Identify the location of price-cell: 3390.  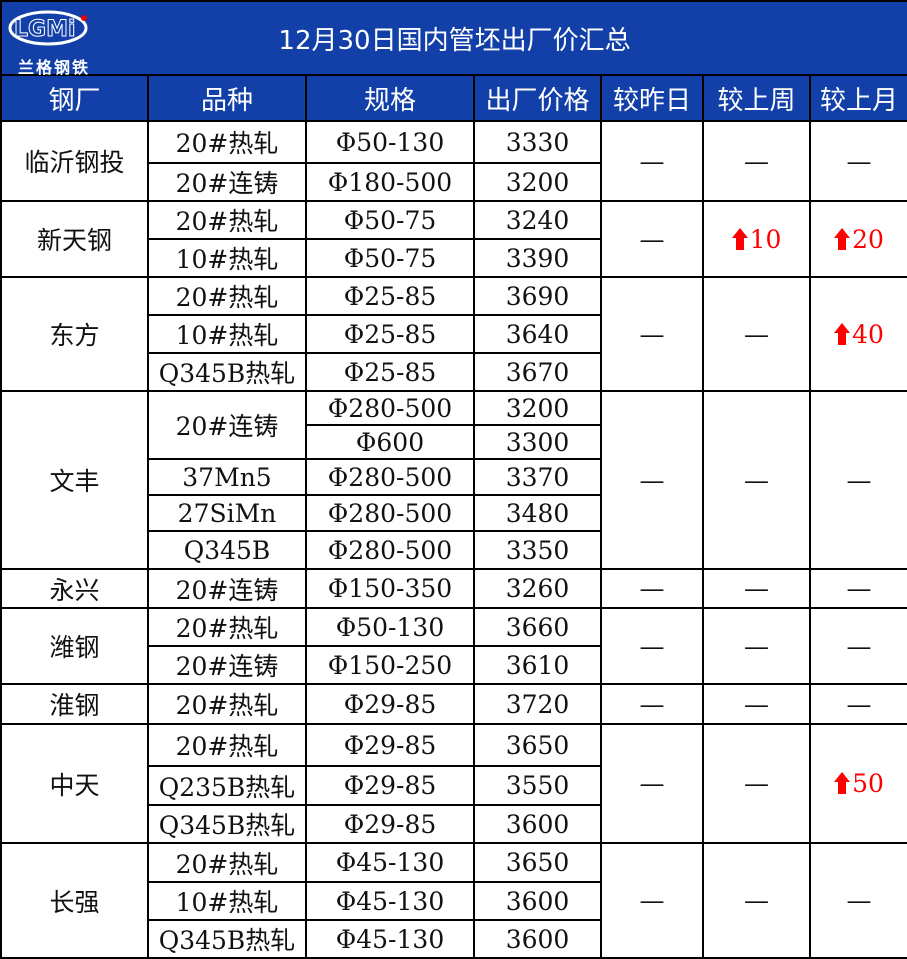
(537, 258).